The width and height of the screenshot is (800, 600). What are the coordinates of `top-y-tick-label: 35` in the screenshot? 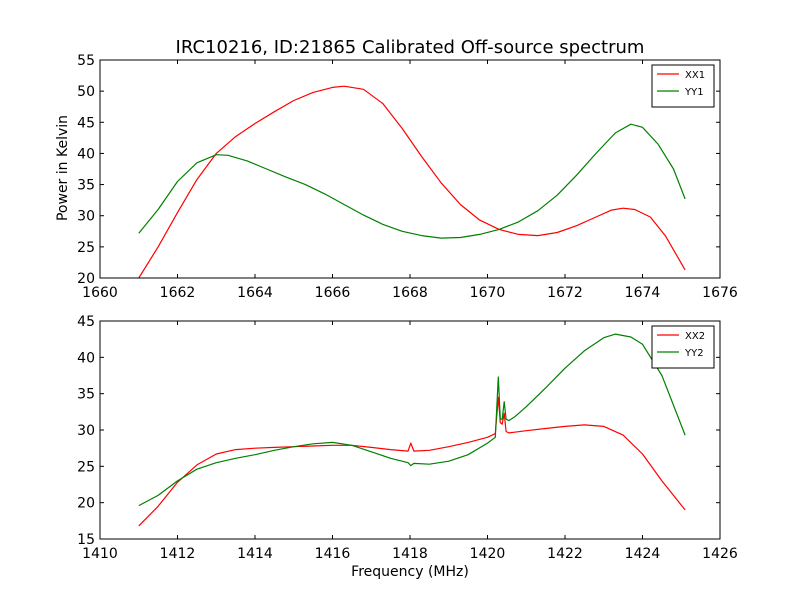 It's located at (86, 186).